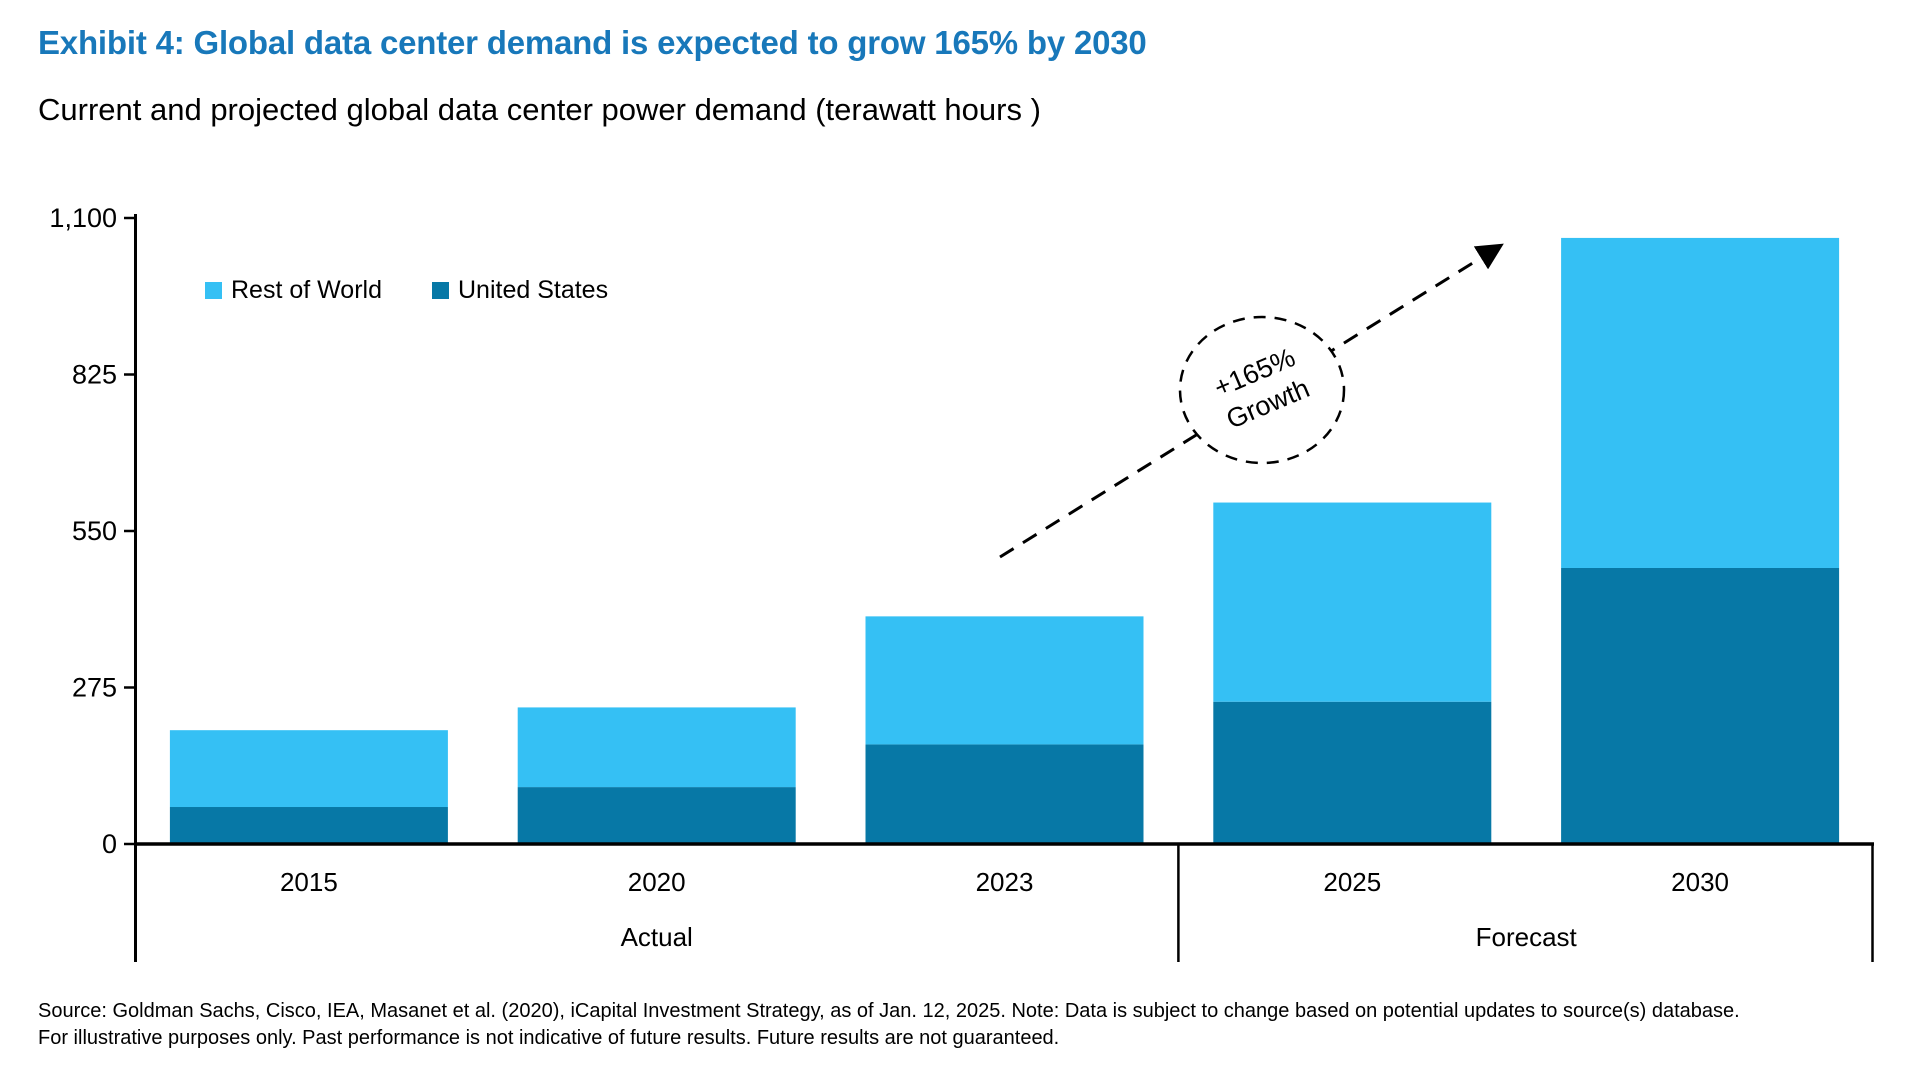 This screenshot has width=1920, height=1080. I want to click on legend-label-rest-of-world: Rest of World, so click(306, 290).